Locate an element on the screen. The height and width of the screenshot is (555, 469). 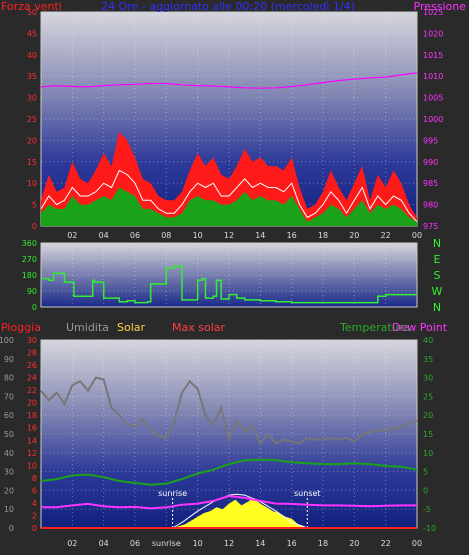
weather-x-tick: 20 is located at coordinates (354, 543).